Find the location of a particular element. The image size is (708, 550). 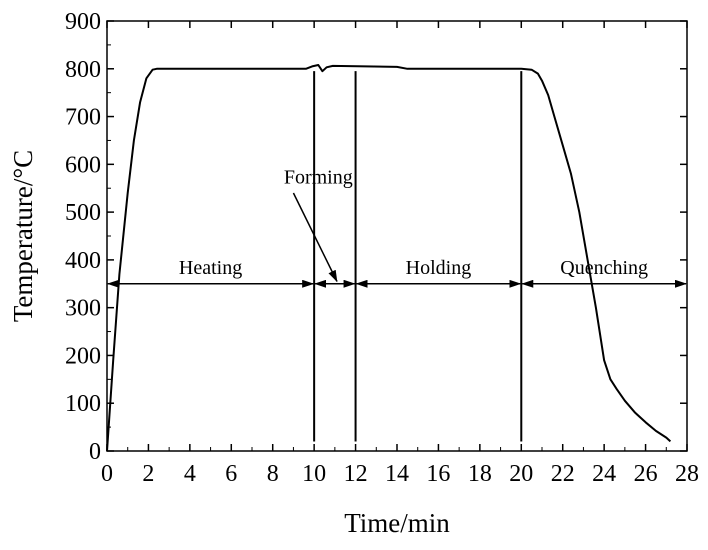

x-tick-label: 26 is located at coordinates (646, 474).